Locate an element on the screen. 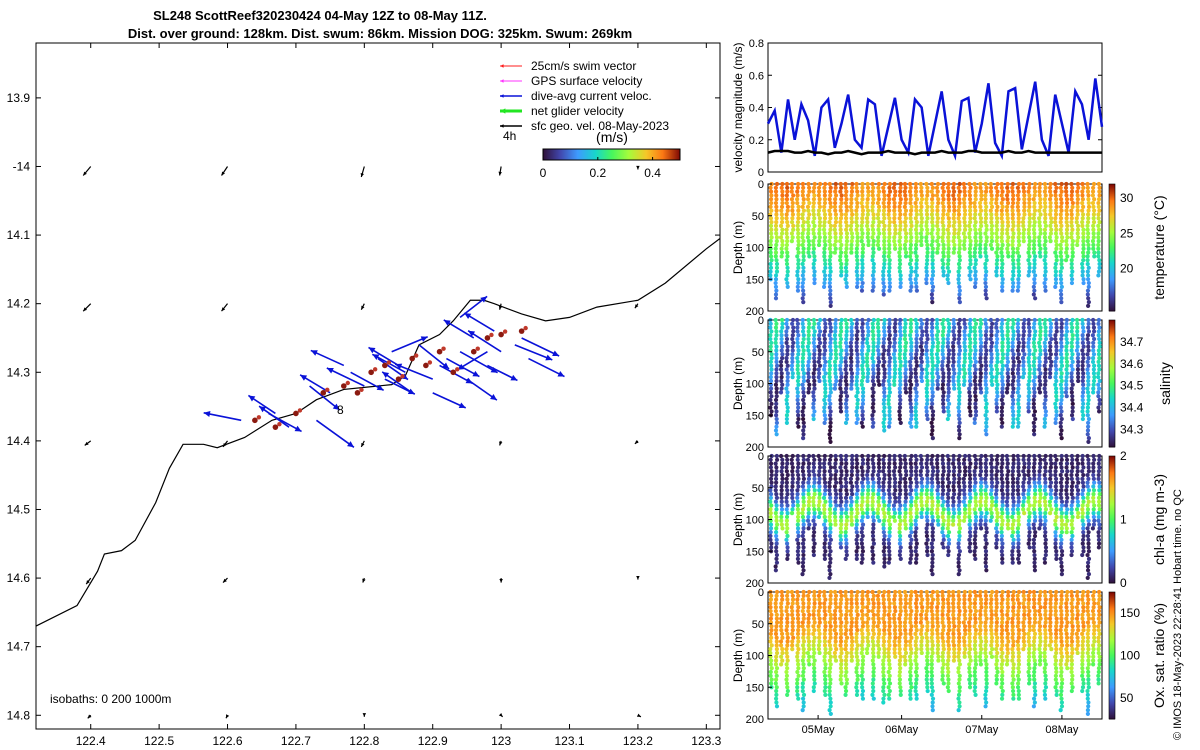  track-point is located at coordinates (501, 334).